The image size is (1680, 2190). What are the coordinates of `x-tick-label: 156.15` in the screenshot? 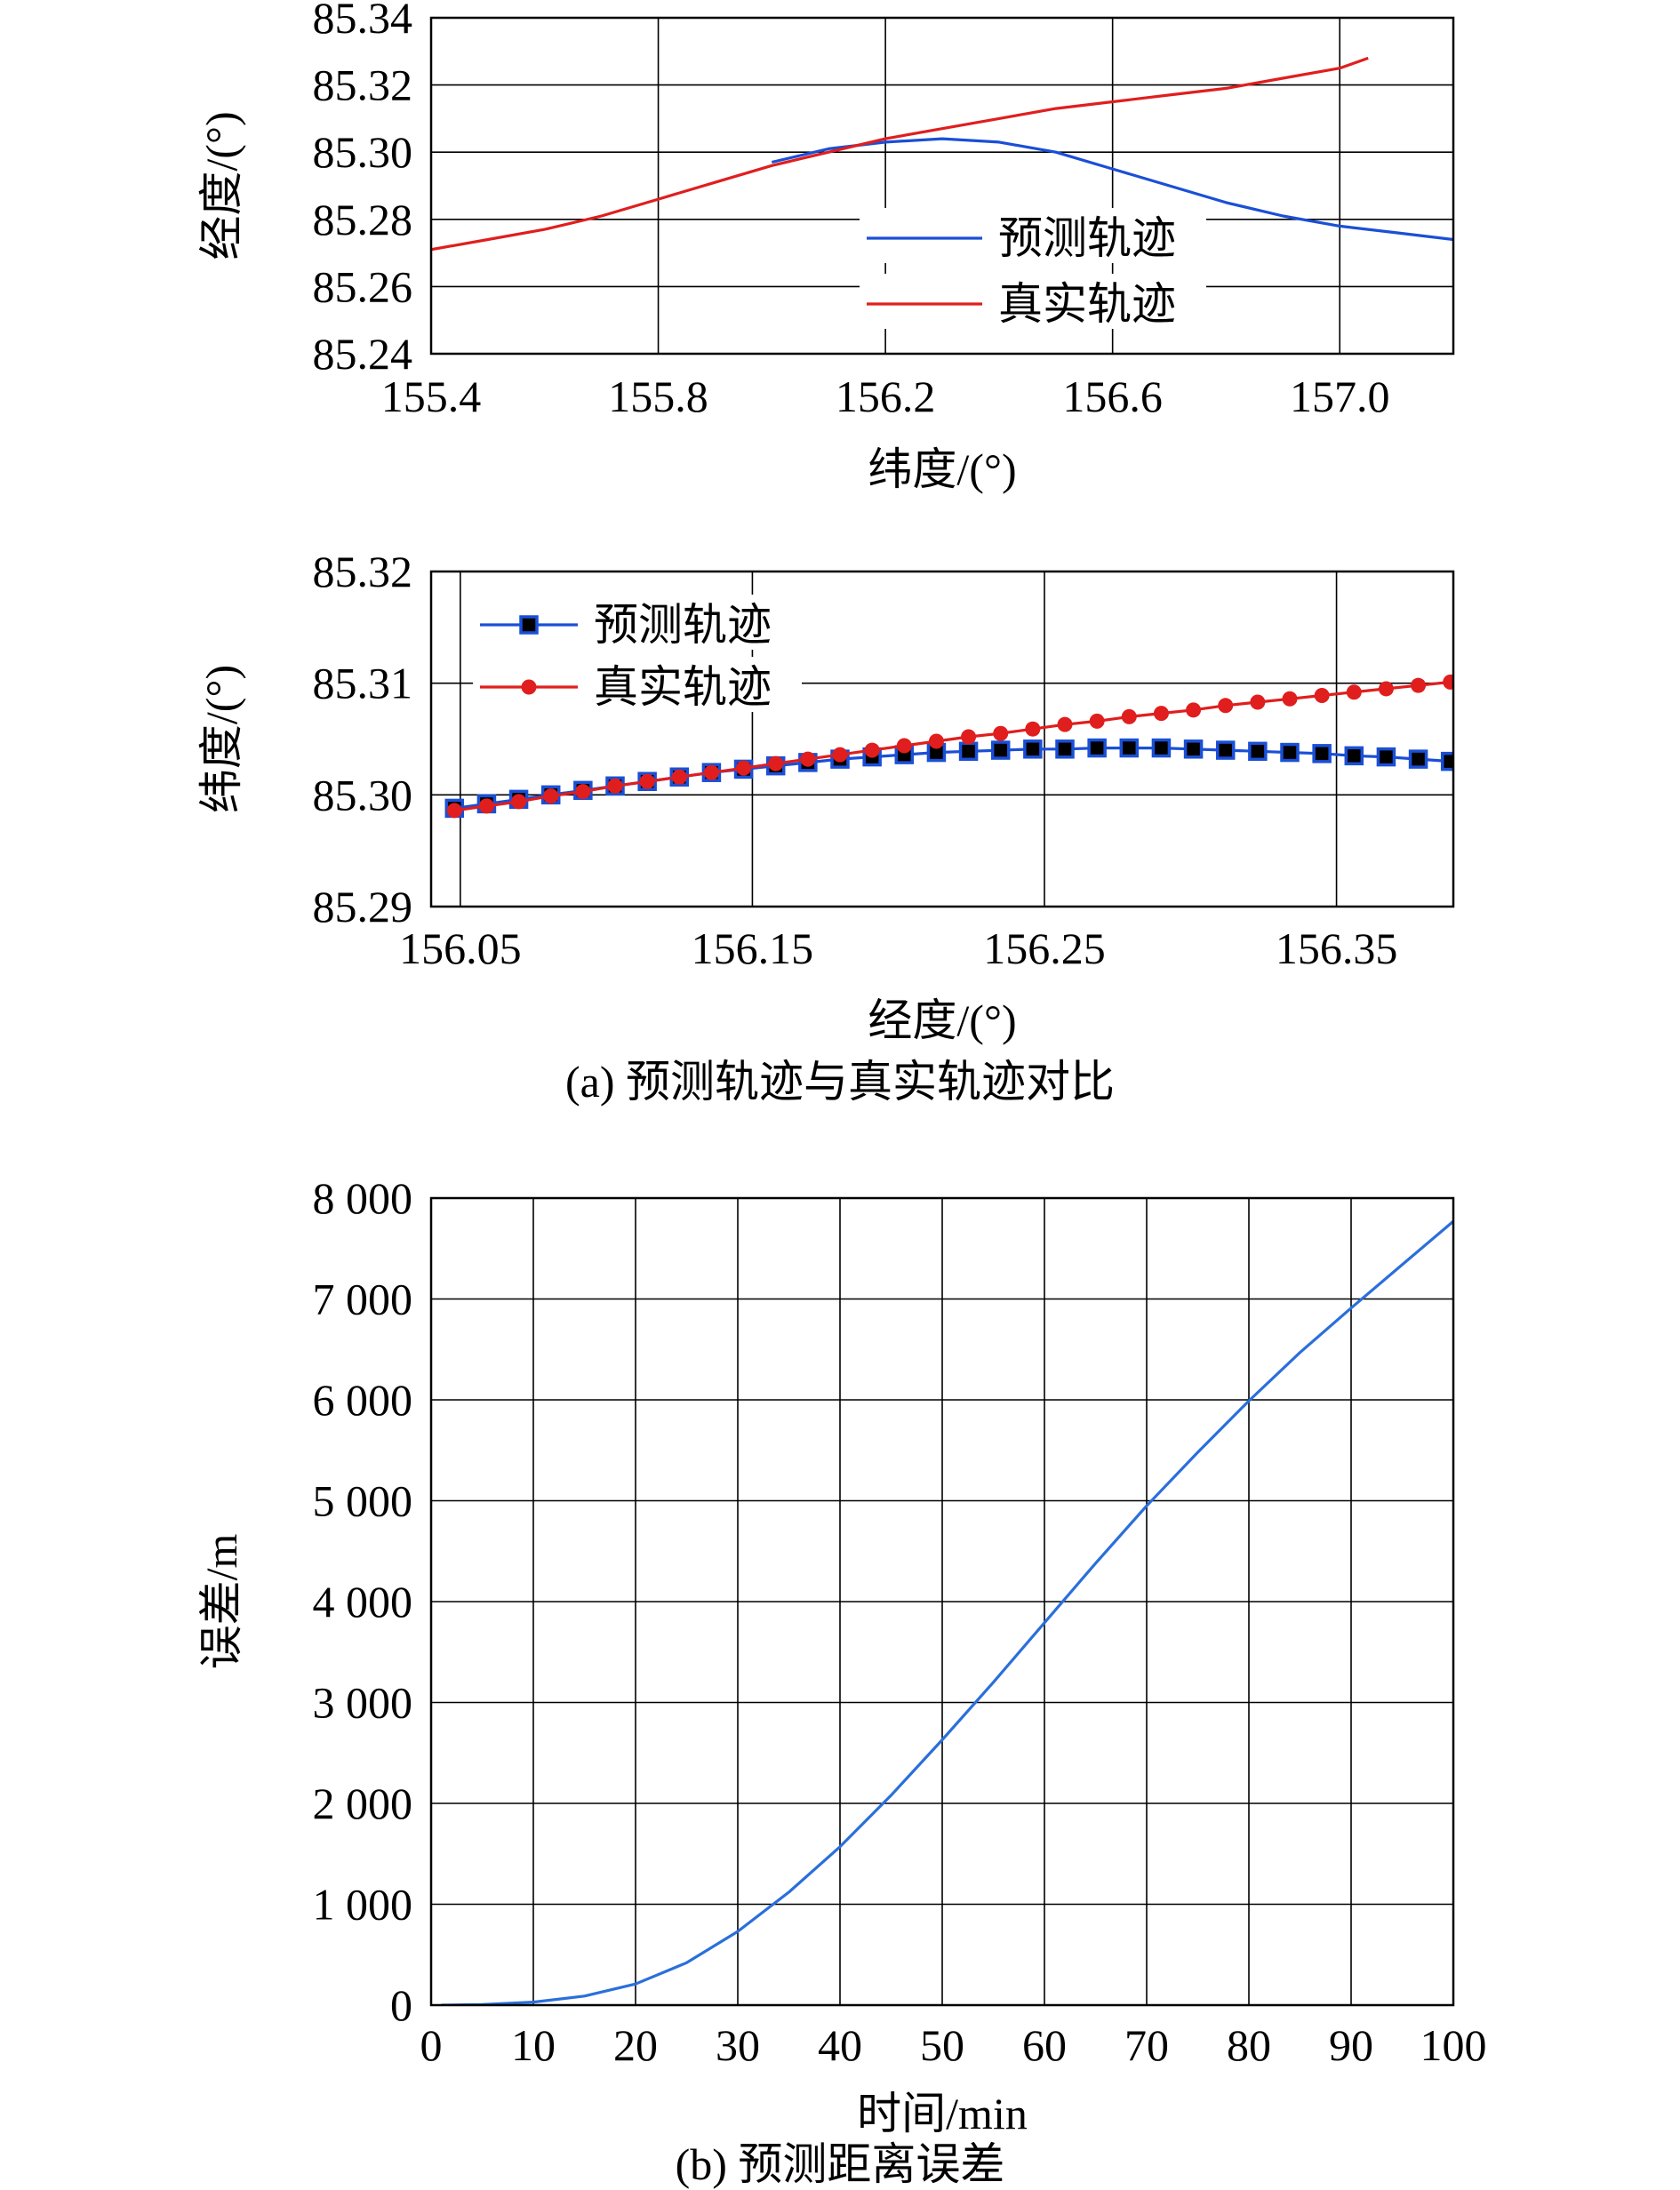 It's located at (753, 948).